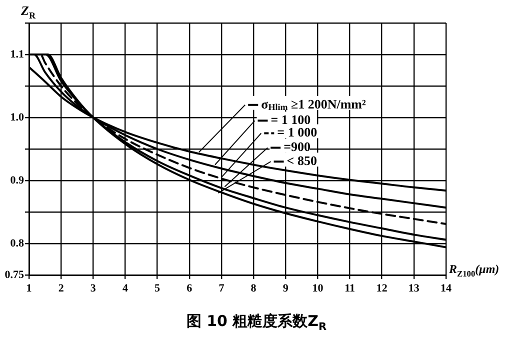 This screenshot has height=341, width=513. What do you see at coordinates (349, 288) in the screenshot?
I see `x-tick-label: 11` at bounding box center [349, 288].